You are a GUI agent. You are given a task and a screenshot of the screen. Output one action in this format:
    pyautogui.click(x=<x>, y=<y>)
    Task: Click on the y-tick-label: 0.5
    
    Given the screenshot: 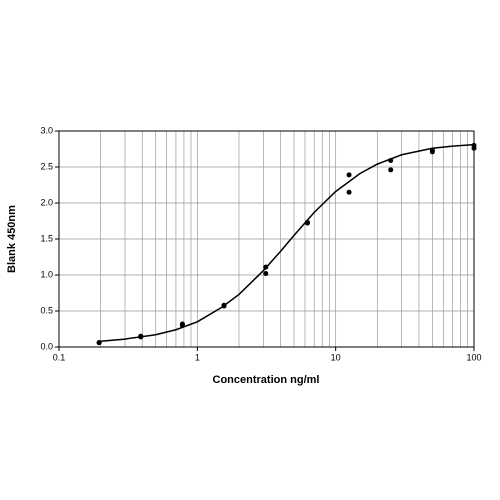 What is the action you would take?
    pyautogui.click(x=46, y=310)
    